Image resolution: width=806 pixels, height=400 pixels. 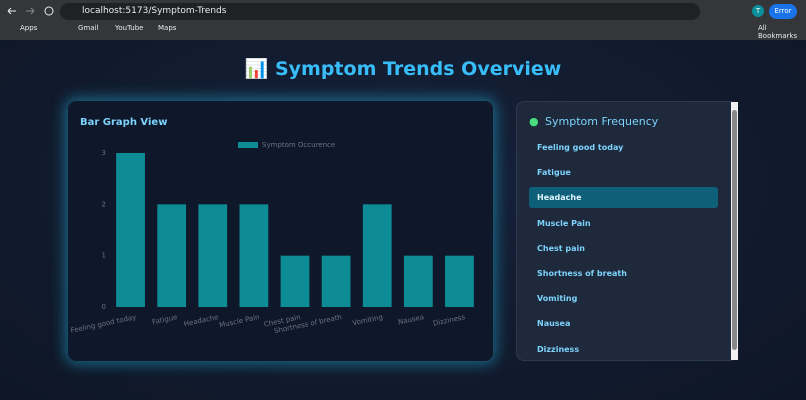 I want to click on scrollbar, so click(x=734, y=231).